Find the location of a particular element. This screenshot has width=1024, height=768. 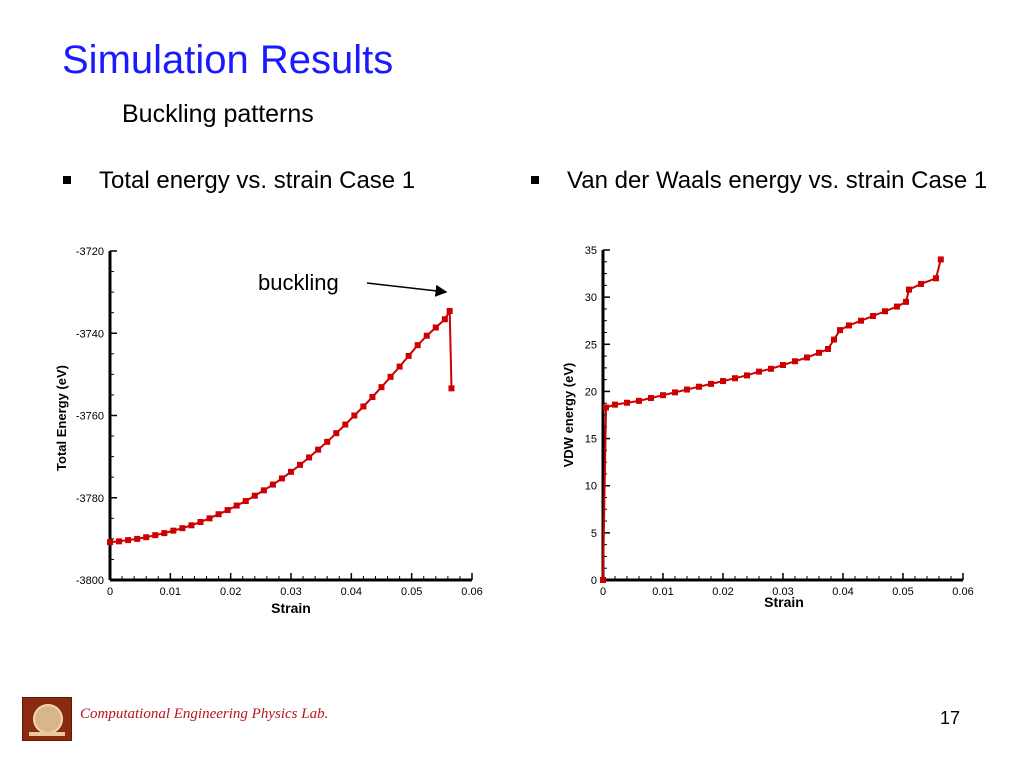

chart1-ytick-label: -3720 is located at coordinates (90, 252).